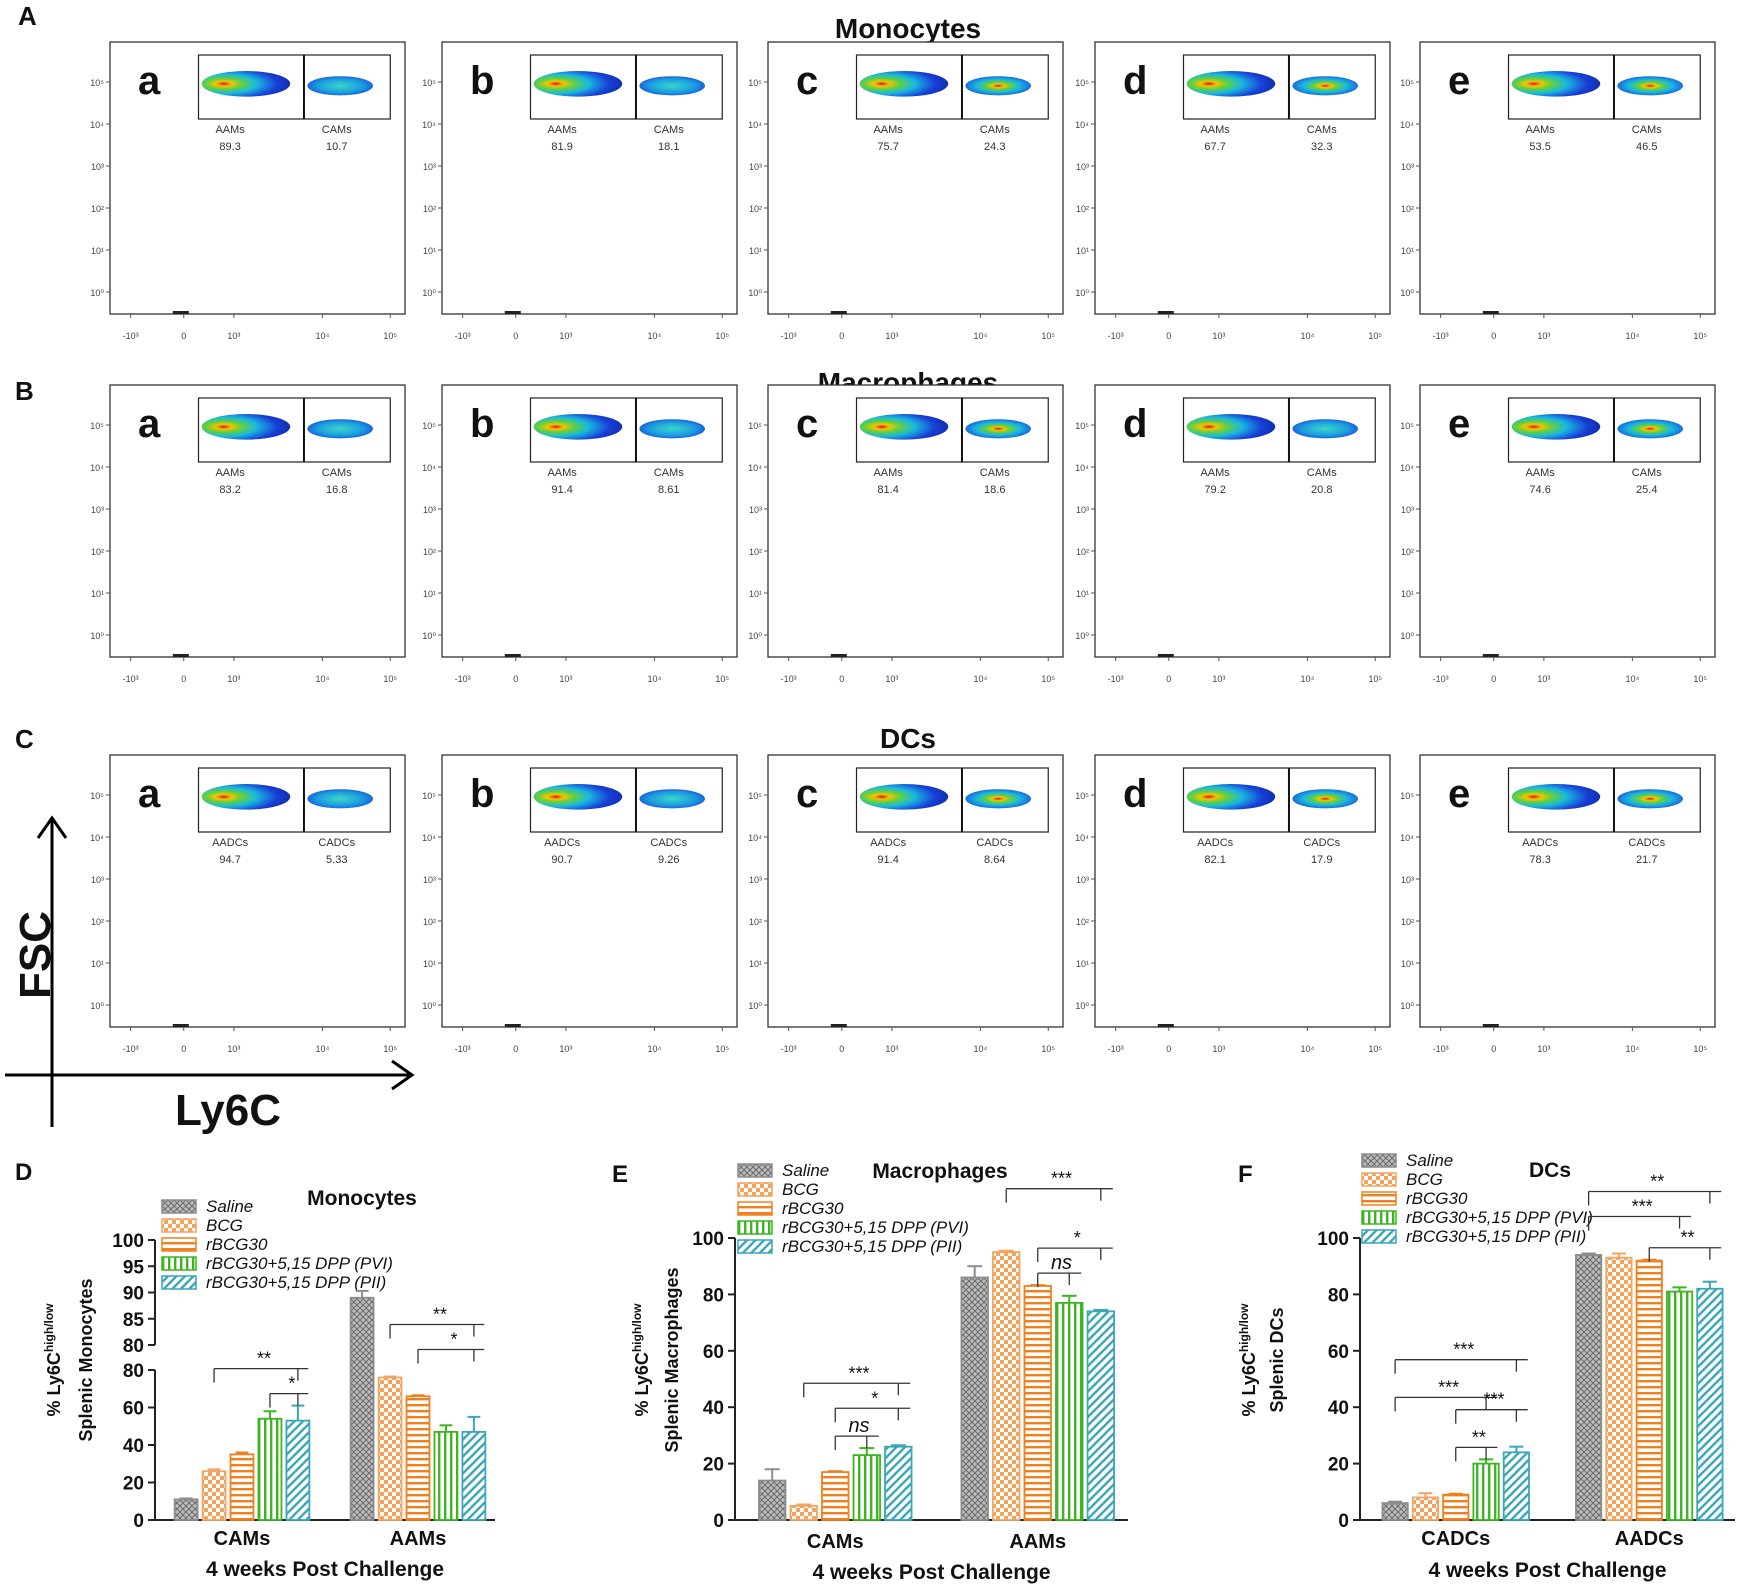  What do you see at coordinates (1646, 843) in the screenshot?
I see `gate-right-label: CADCs` at bounding box center [1646, 843].